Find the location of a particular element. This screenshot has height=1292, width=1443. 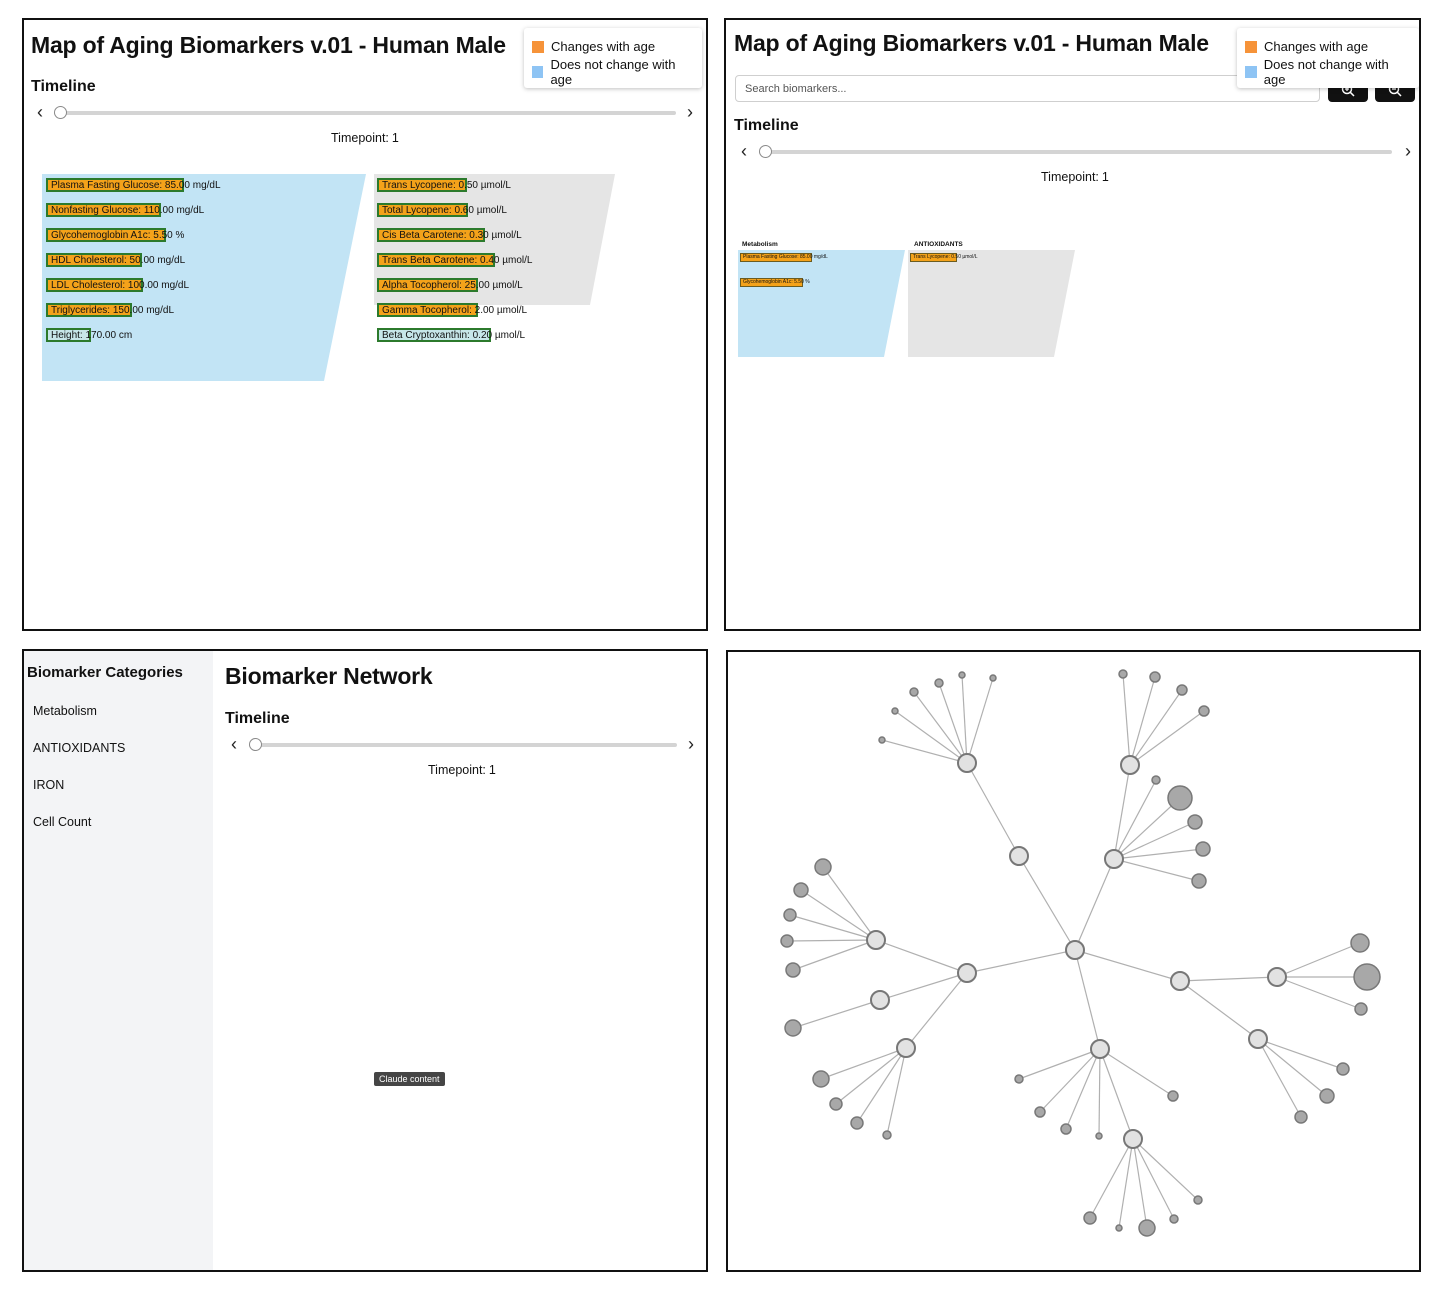

blue-swatch-icon is located at coordinates (1251, 71).